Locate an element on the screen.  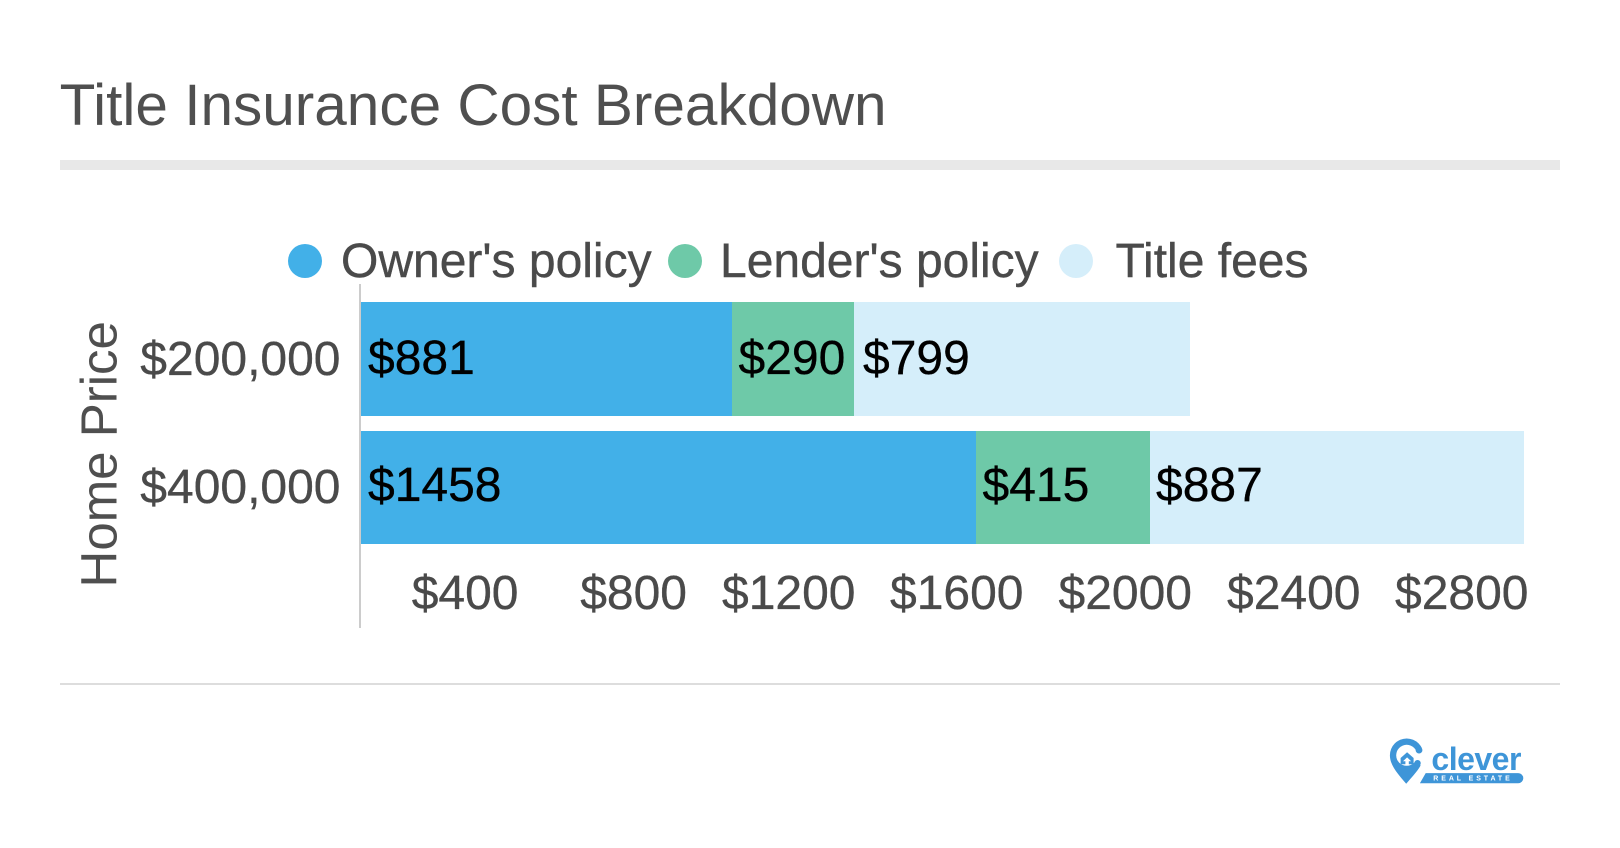
svg-text: clever is located at coordinates (1476, 759).